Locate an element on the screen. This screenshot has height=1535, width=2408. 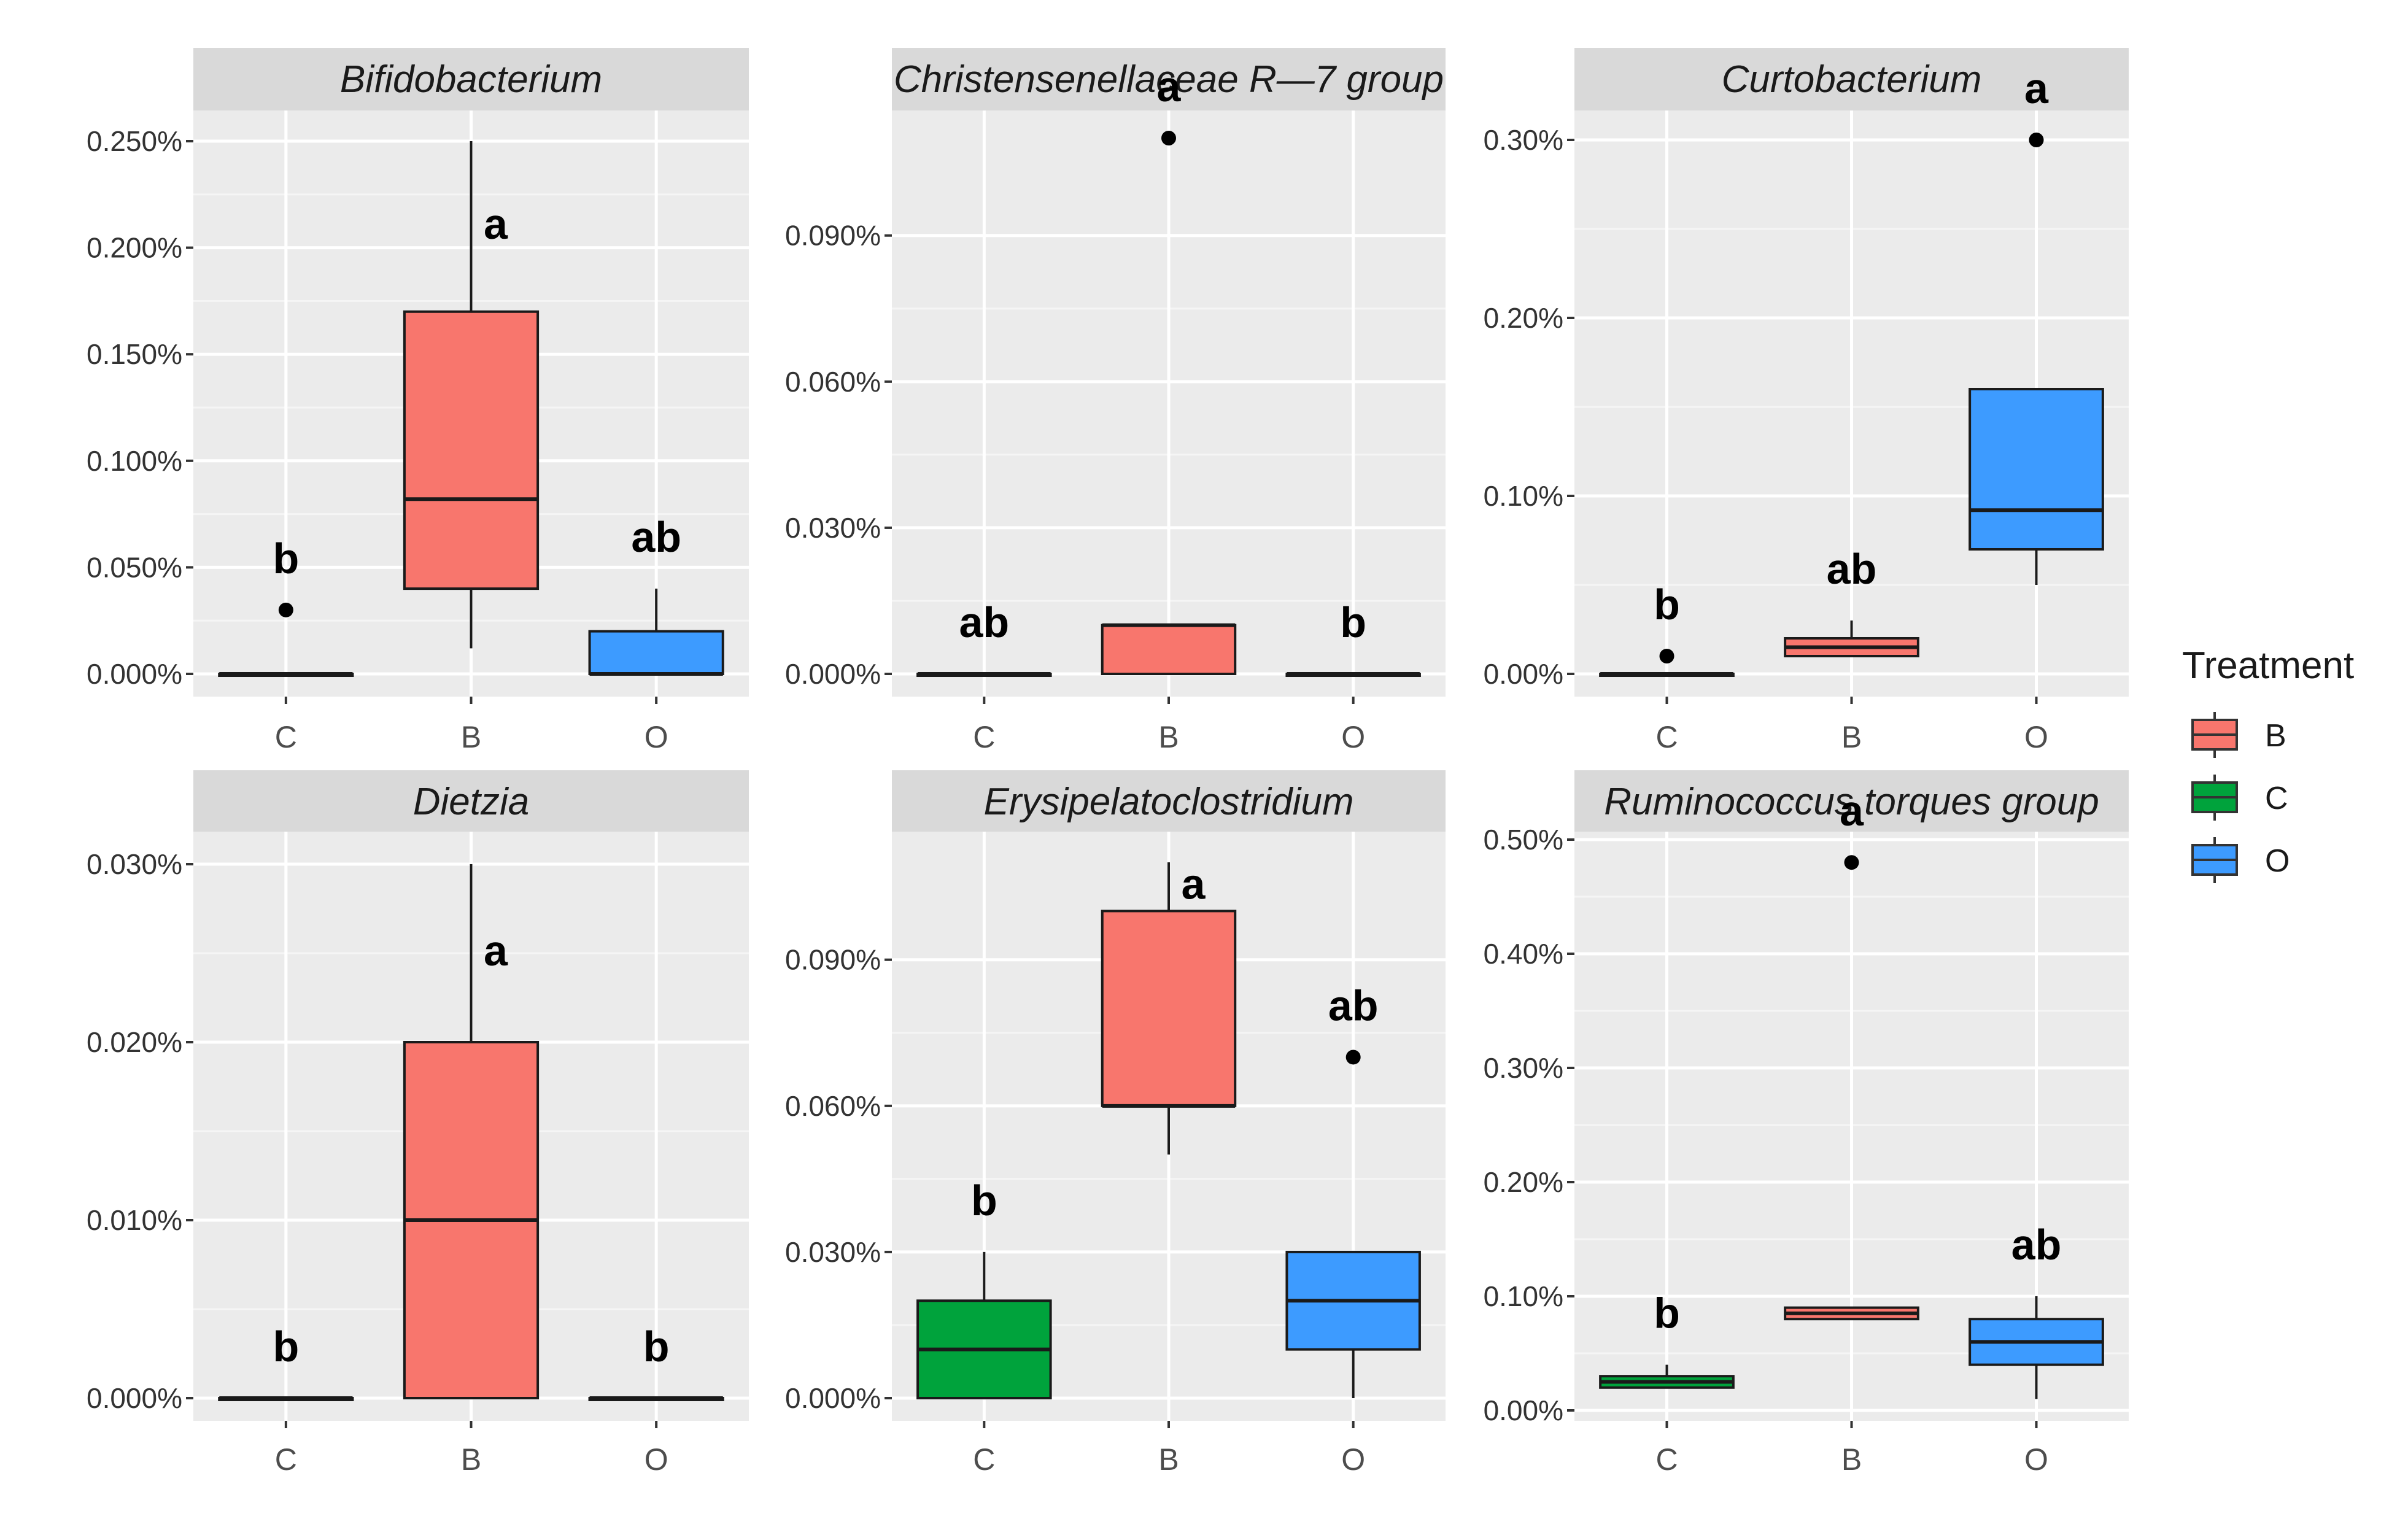
y-tick-label: 0.010% is located at coordinates (134, 1220).